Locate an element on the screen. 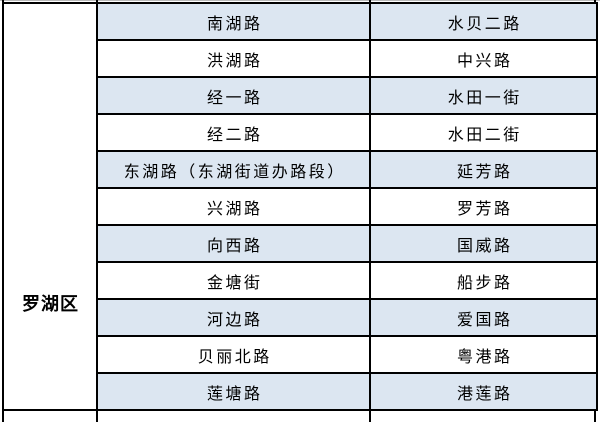  road-cell: 金塘街 is located at coordinates (233, 280).